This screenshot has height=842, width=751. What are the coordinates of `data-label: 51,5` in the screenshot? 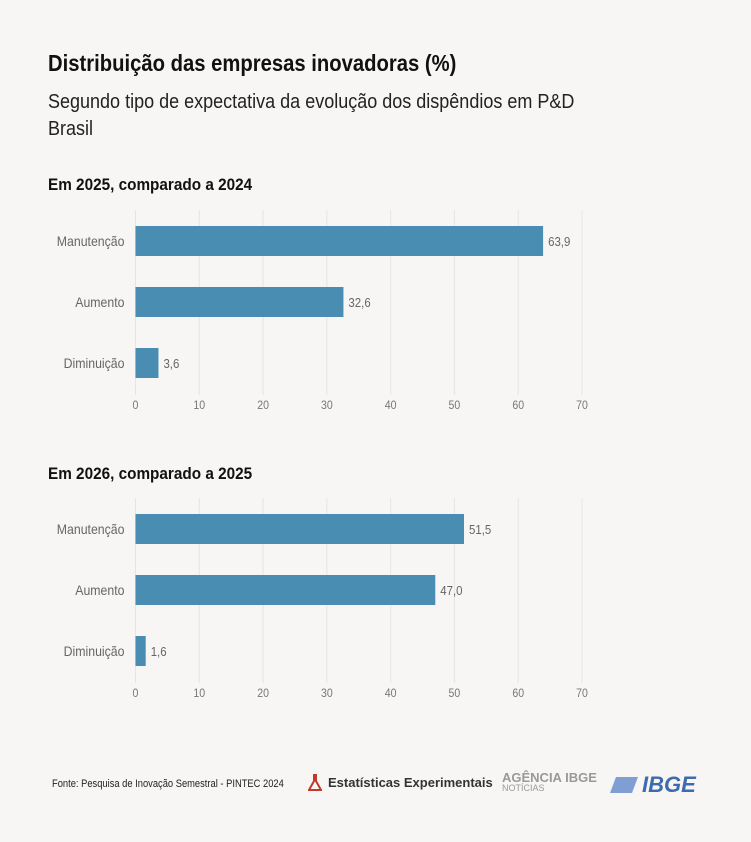 It's located at (480, 529).